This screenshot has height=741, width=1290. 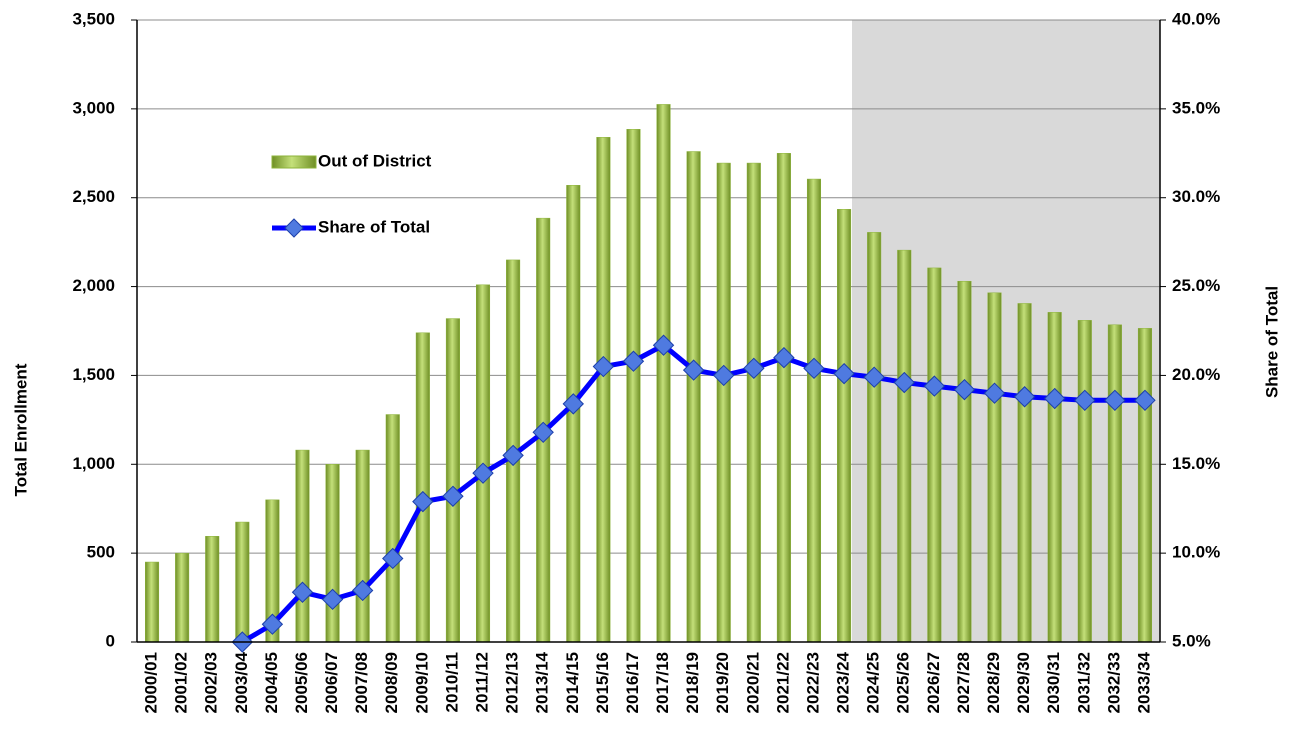 What do you see at coordinates (110, 640) in the screenshot?
I see `y-tick-label: 0` at bounding box center [110, 640].